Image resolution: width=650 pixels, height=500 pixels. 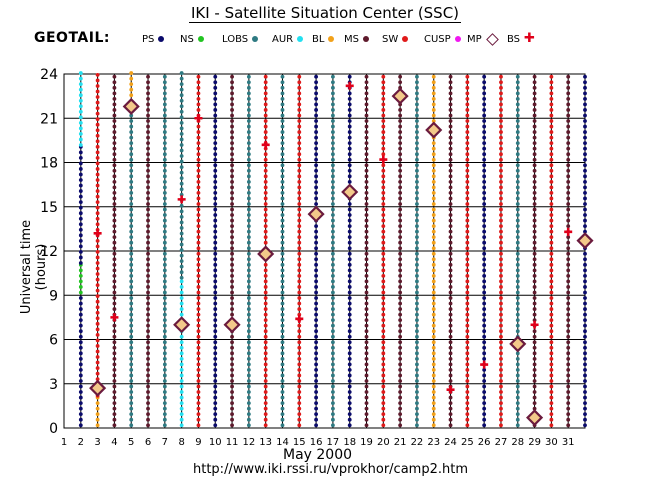 I want to click on x-tick-label: 7, so click(x=165, y=442).